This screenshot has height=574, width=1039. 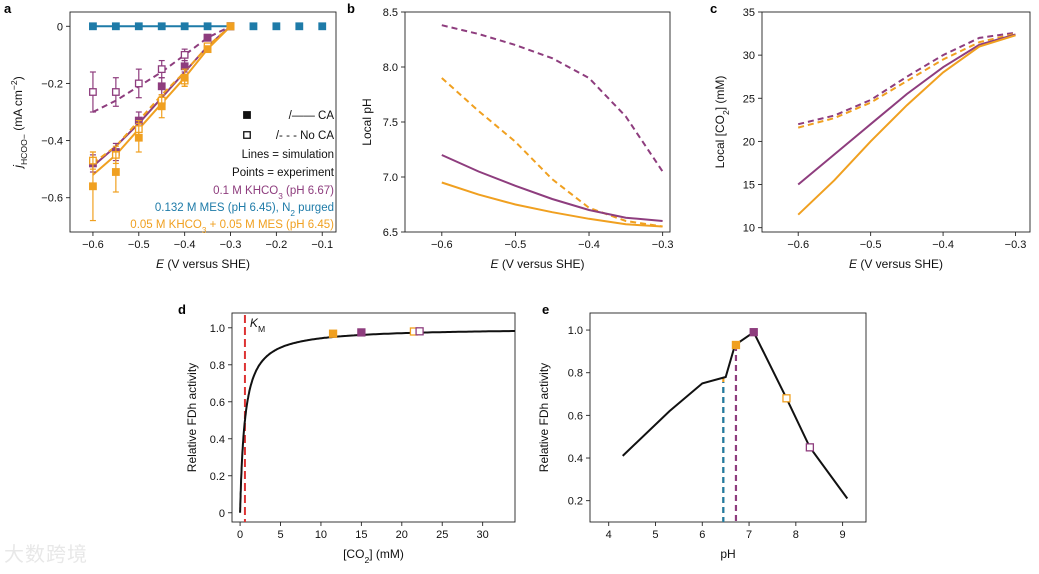 What do you see at coordinates (609, 535) in the screenshot?
I see `x-tick-label: 4` at bounding box center [609, 535].